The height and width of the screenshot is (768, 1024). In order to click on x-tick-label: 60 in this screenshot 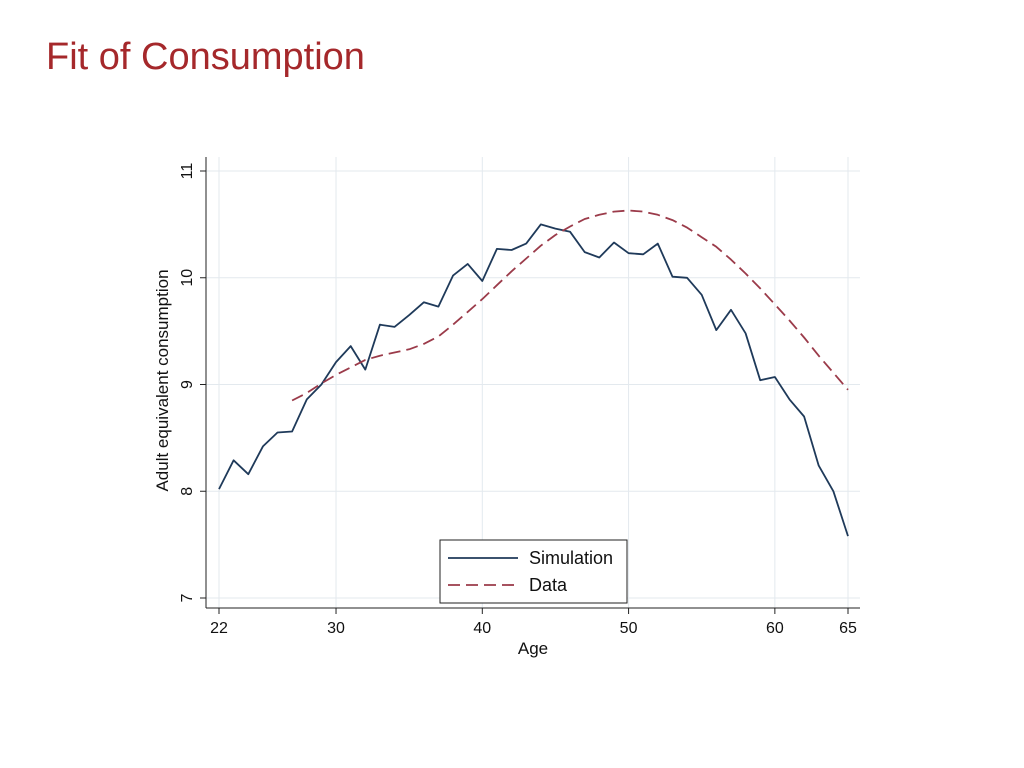, I will do `click(775, 628)`.